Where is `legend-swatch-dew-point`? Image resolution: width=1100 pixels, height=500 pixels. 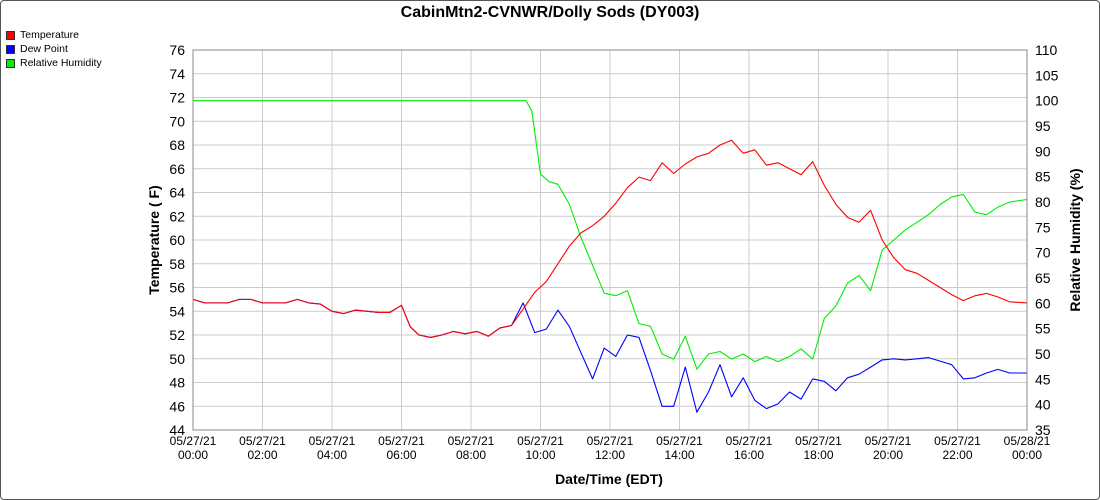 legend-swatch-dew-point is located at coordinates (10, 49).